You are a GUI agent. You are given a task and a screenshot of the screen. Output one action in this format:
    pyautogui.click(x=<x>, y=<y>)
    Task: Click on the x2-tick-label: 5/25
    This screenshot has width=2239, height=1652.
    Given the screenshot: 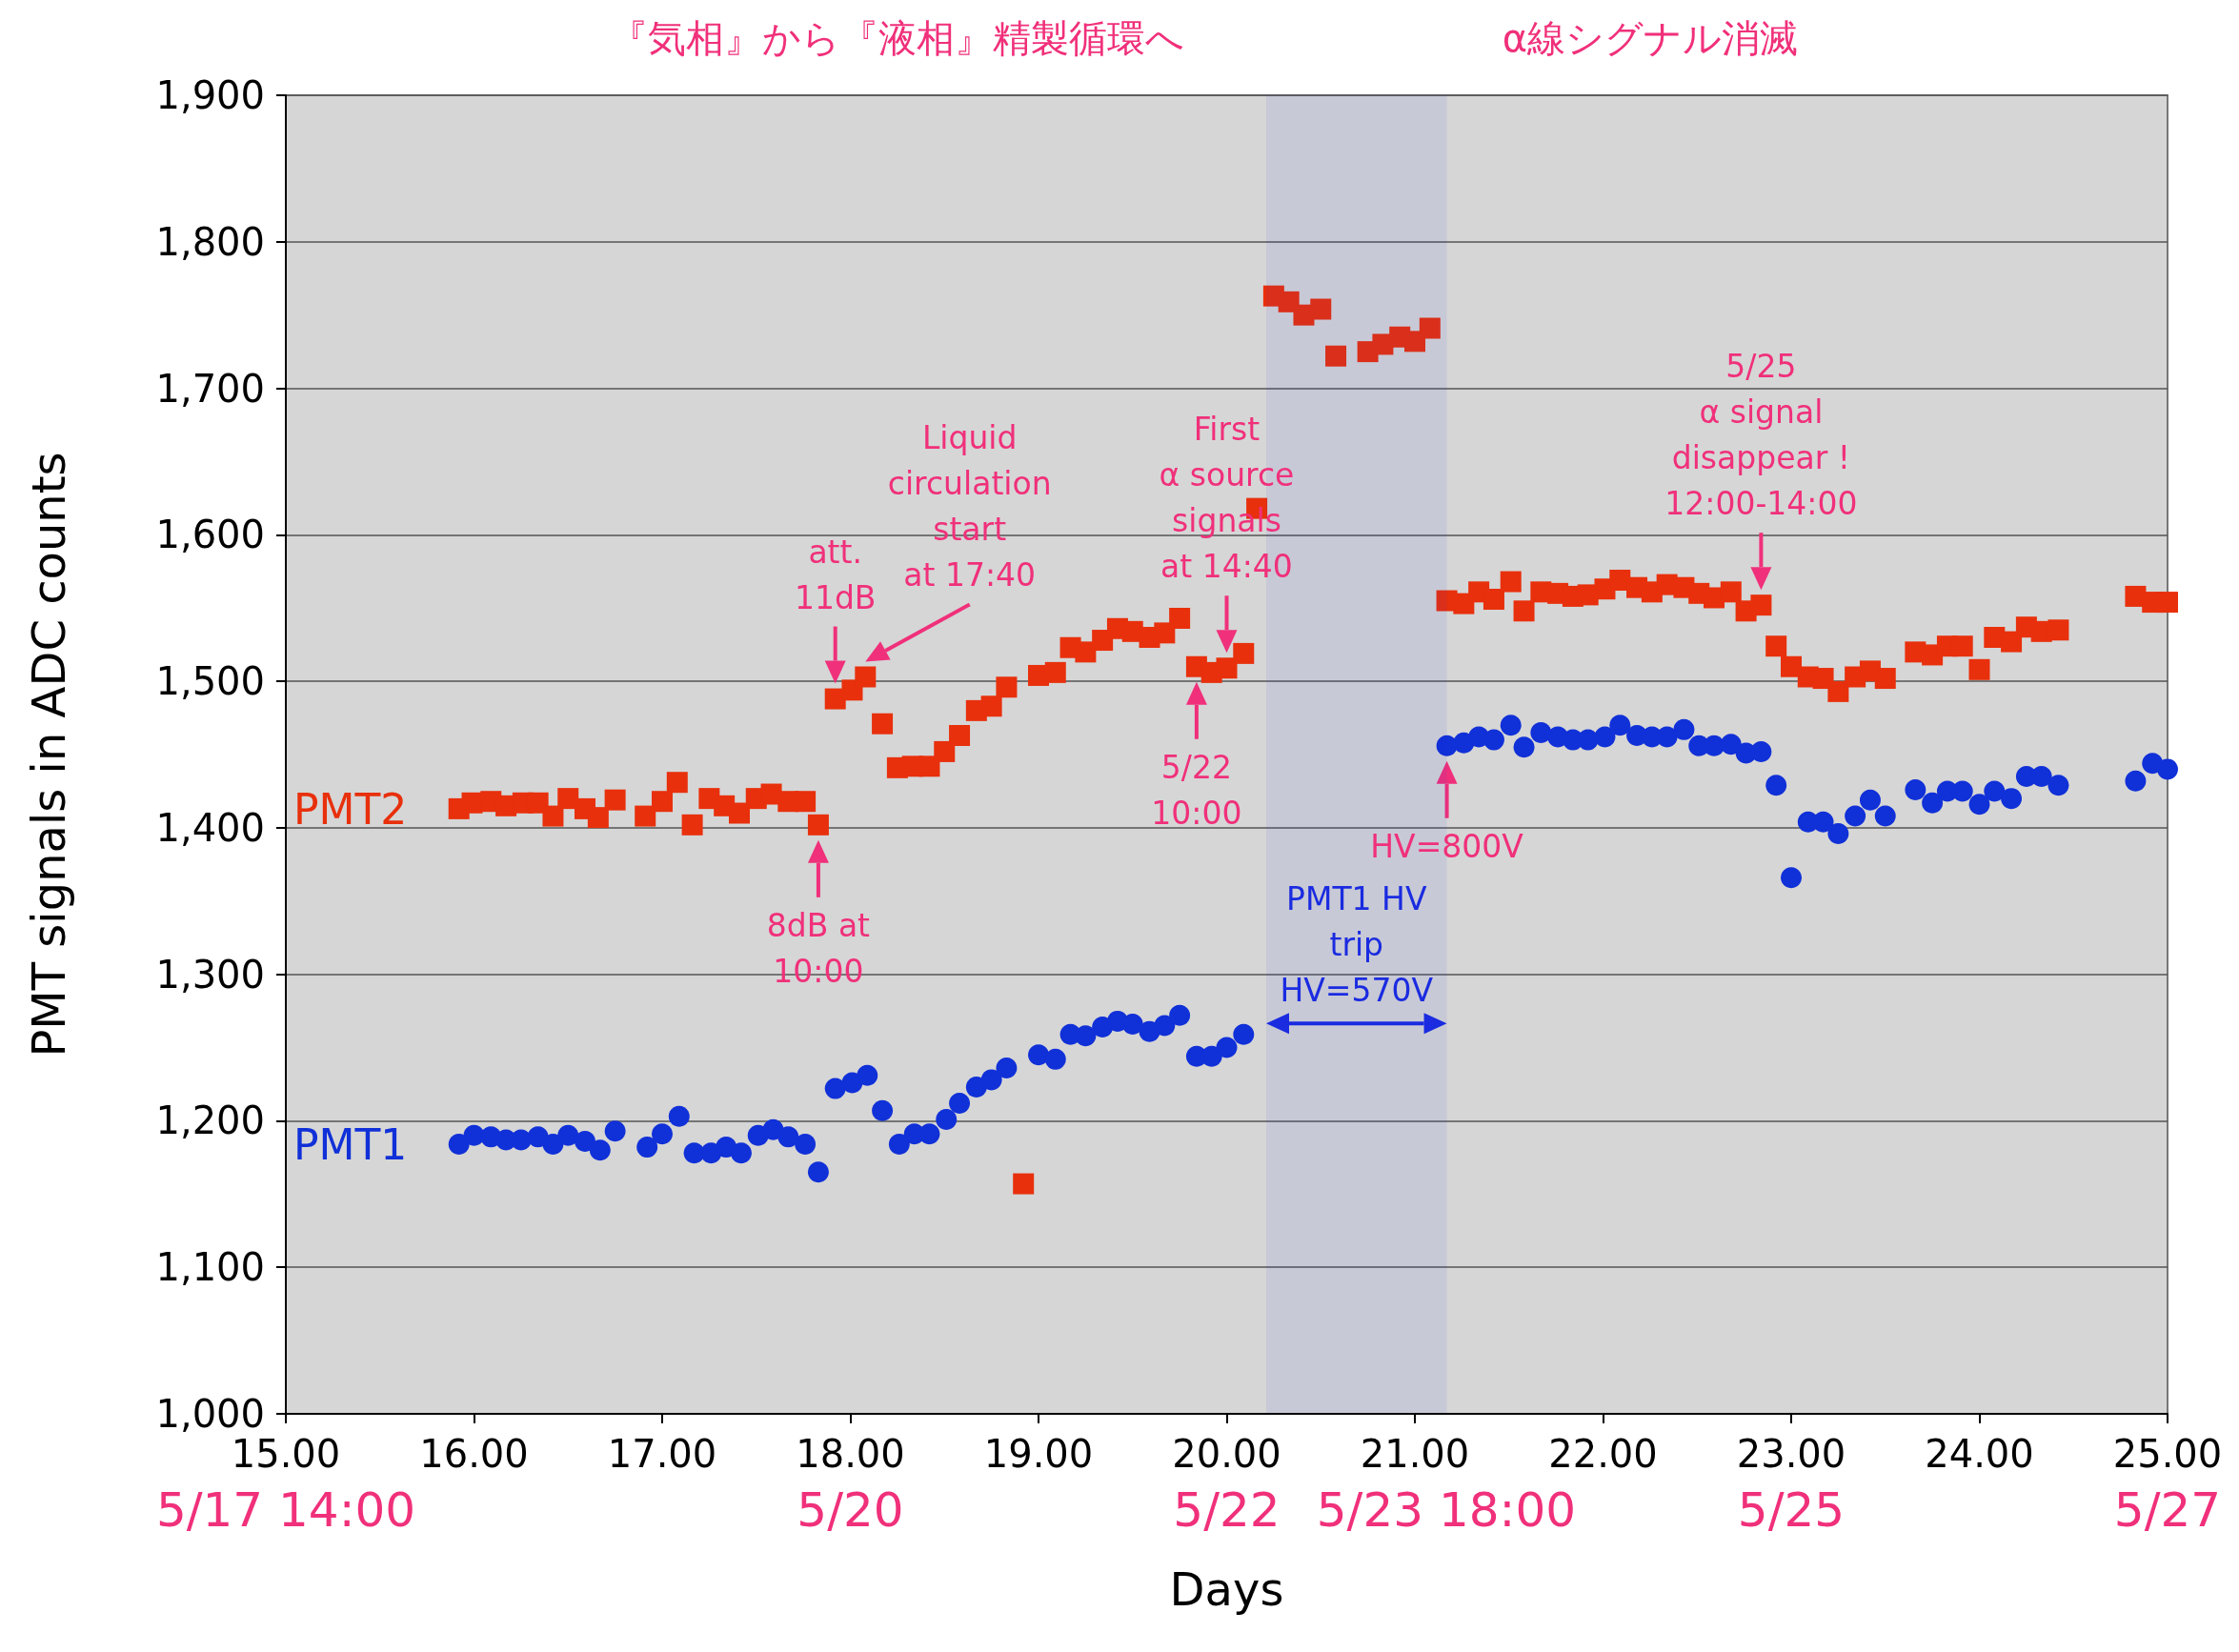 What is the action you would take?
    pyautogui.click(x=1792, y=1510)
    